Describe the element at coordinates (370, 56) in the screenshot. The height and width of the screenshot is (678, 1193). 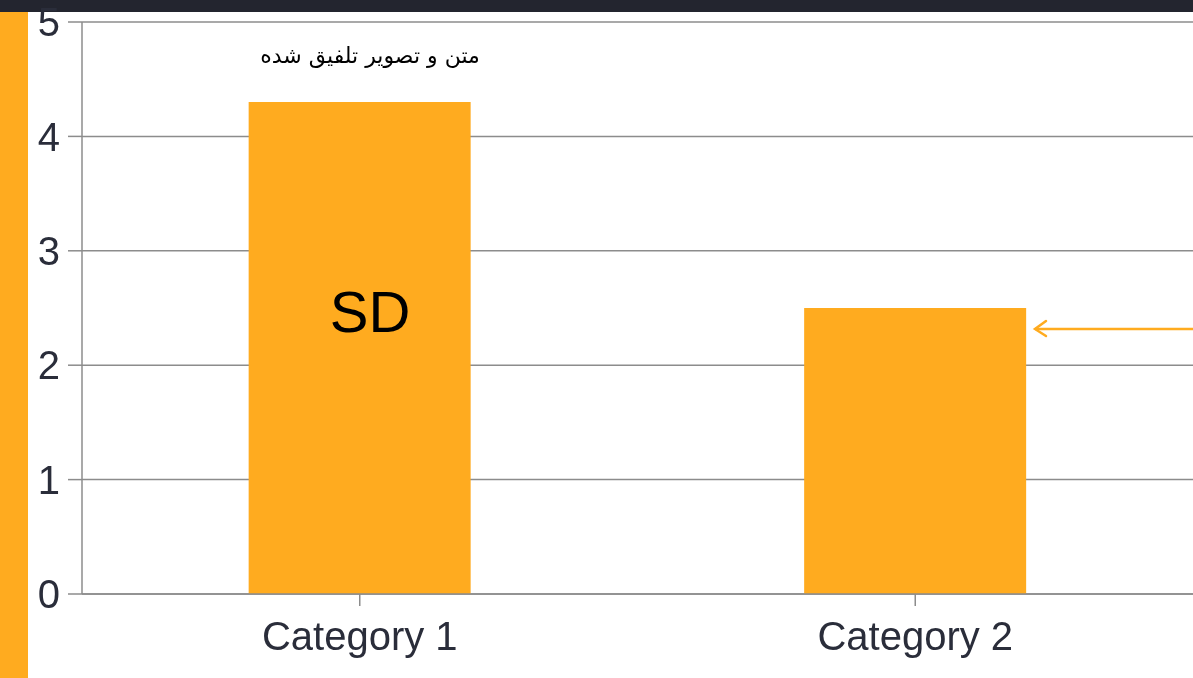
I see `annotation: متن و تصویر تلفیق شده` at that location.